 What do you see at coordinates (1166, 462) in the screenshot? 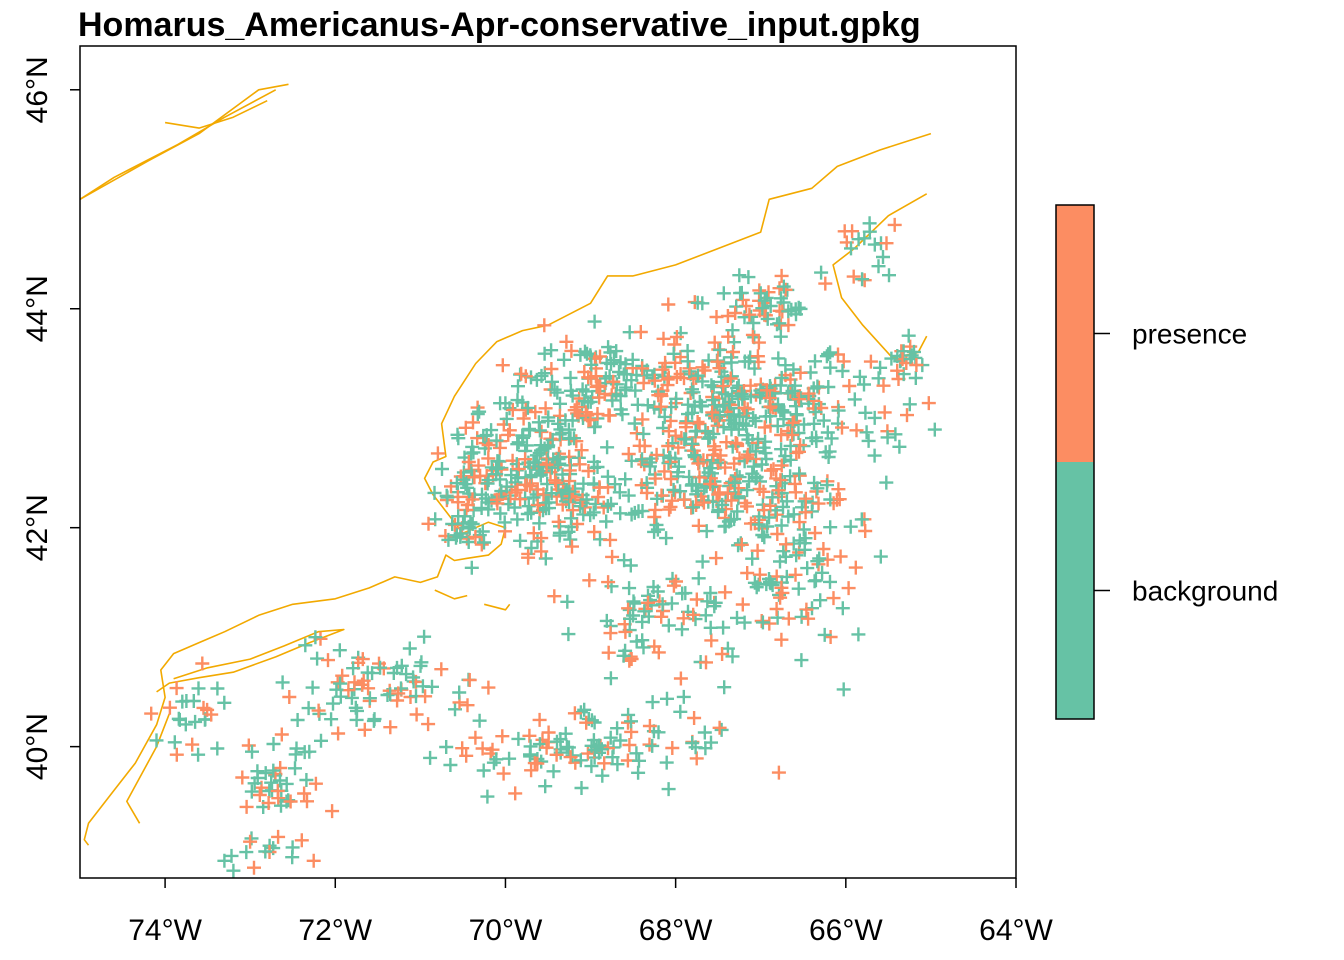
I see `legend: presence background` at bounding box center [1166, 462].